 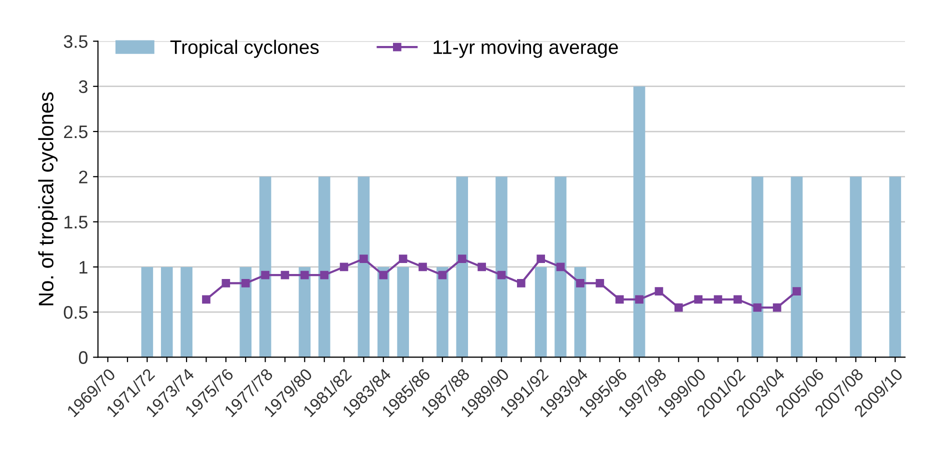 I want to click on y-tick-label: 2.5, so click(x=76, y=131).